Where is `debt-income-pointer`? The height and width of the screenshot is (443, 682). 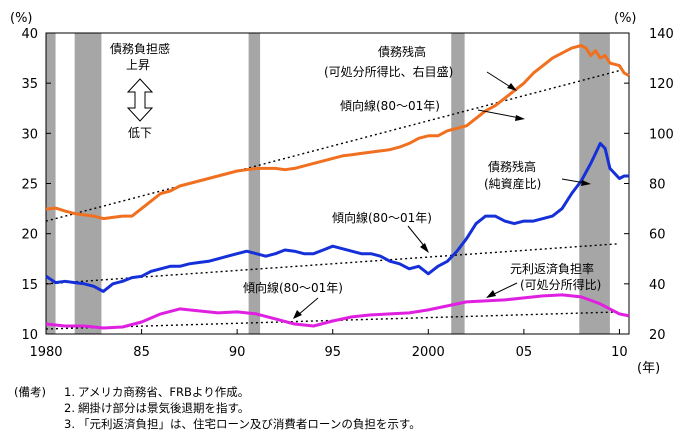 debt-income-pointer is located at coordinates (499, 80).